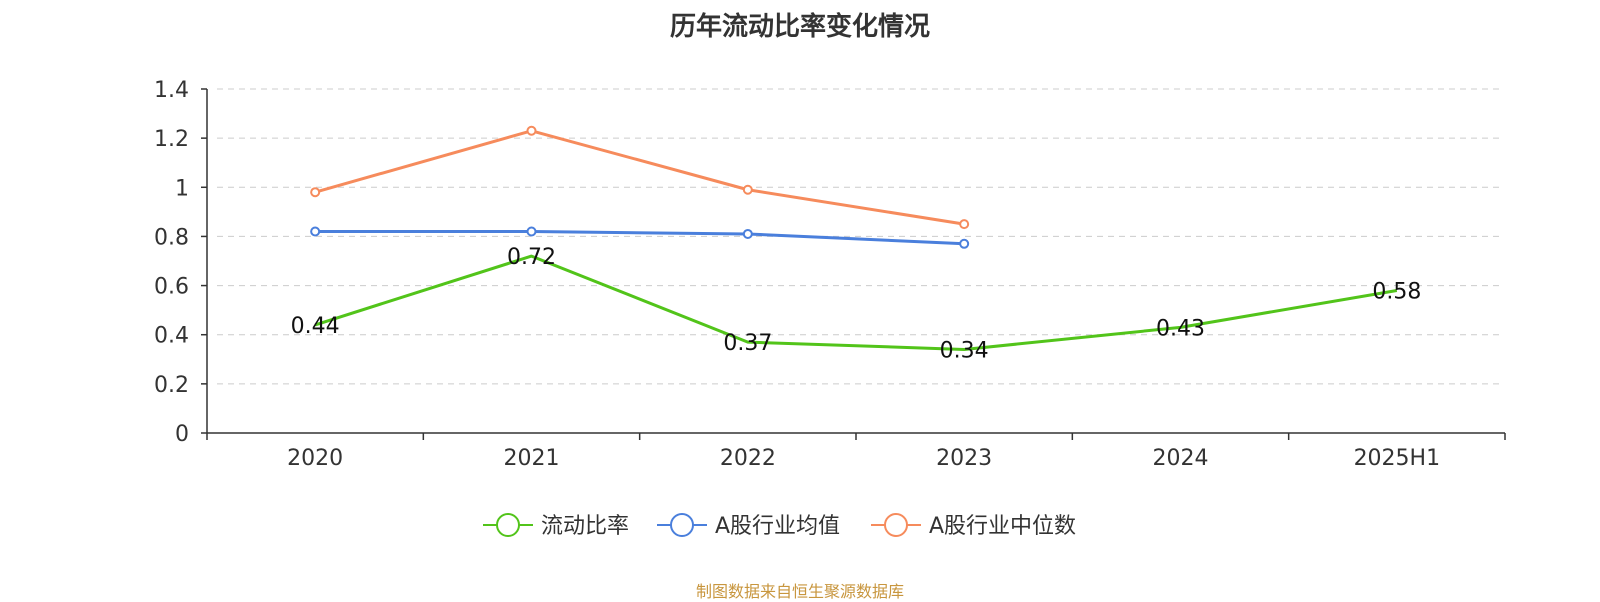 The width and height of the screenshot is (1600, 602). I want to click on chart-title: 历年流动比率变化情况, so click(799, 27).